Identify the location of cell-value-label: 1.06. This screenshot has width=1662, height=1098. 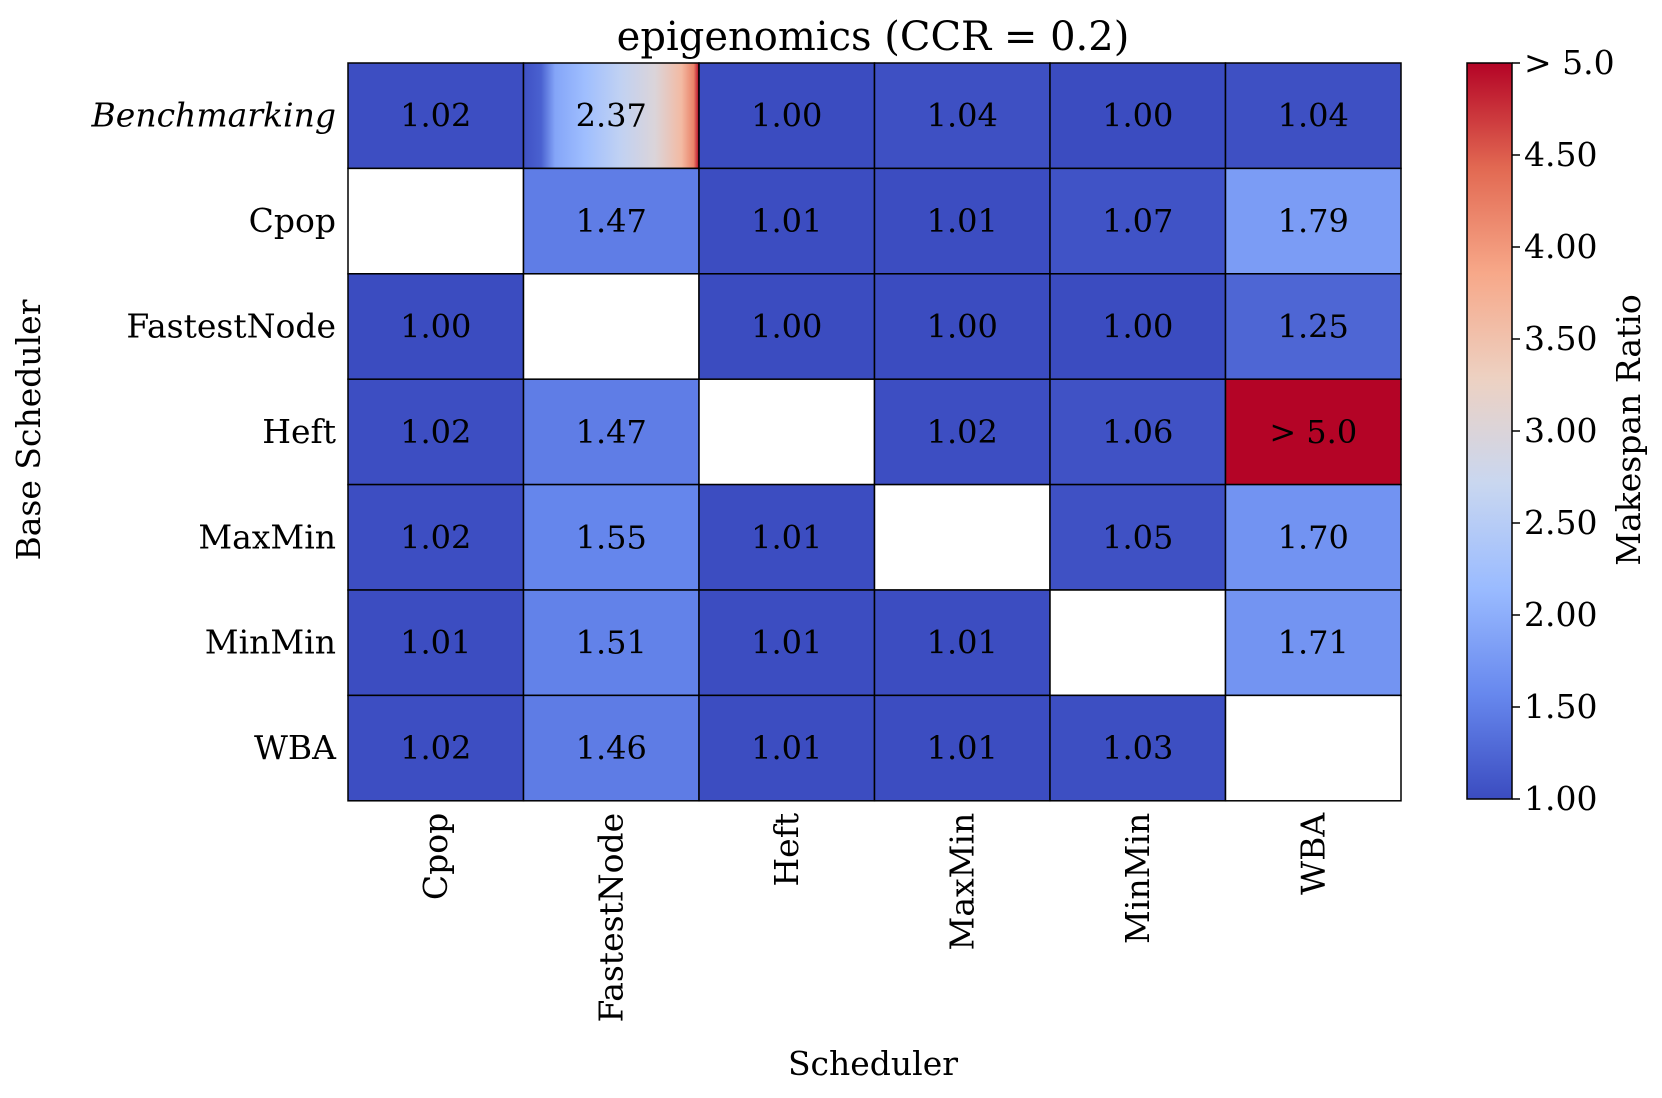
(1137, 432).